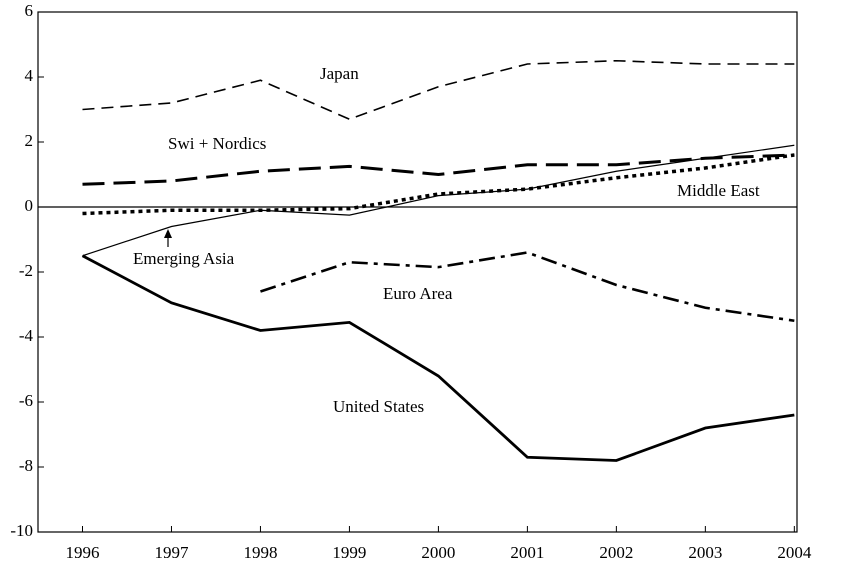 The image size is (841, 567). Describe the element at coordinates (718, 190) in the screenshot. I see `series-label: Middle East` at that location.